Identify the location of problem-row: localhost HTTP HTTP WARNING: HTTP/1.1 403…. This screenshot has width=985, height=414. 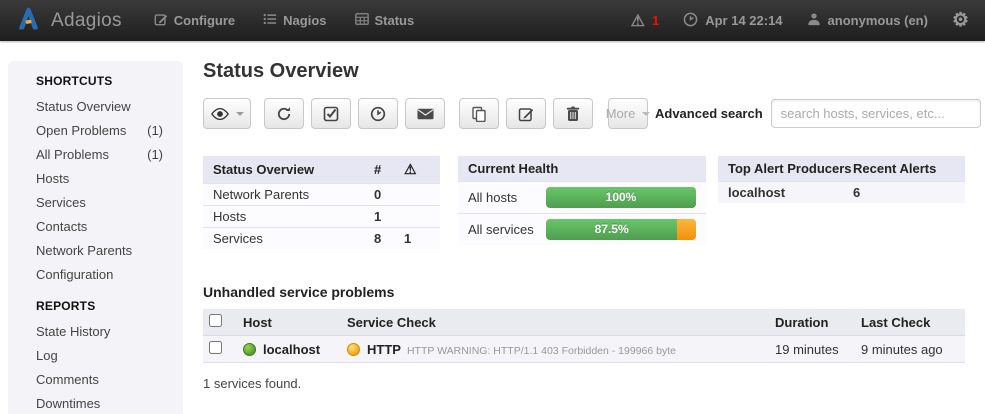
(584, 349).